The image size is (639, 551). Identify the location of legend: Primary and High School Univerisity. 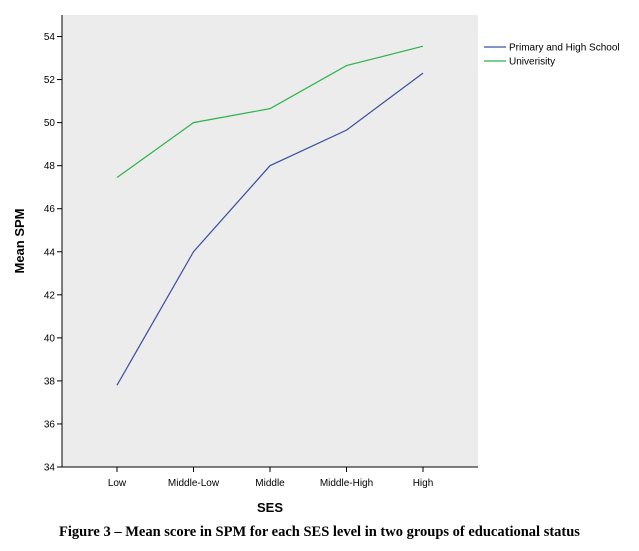
(552, 55).